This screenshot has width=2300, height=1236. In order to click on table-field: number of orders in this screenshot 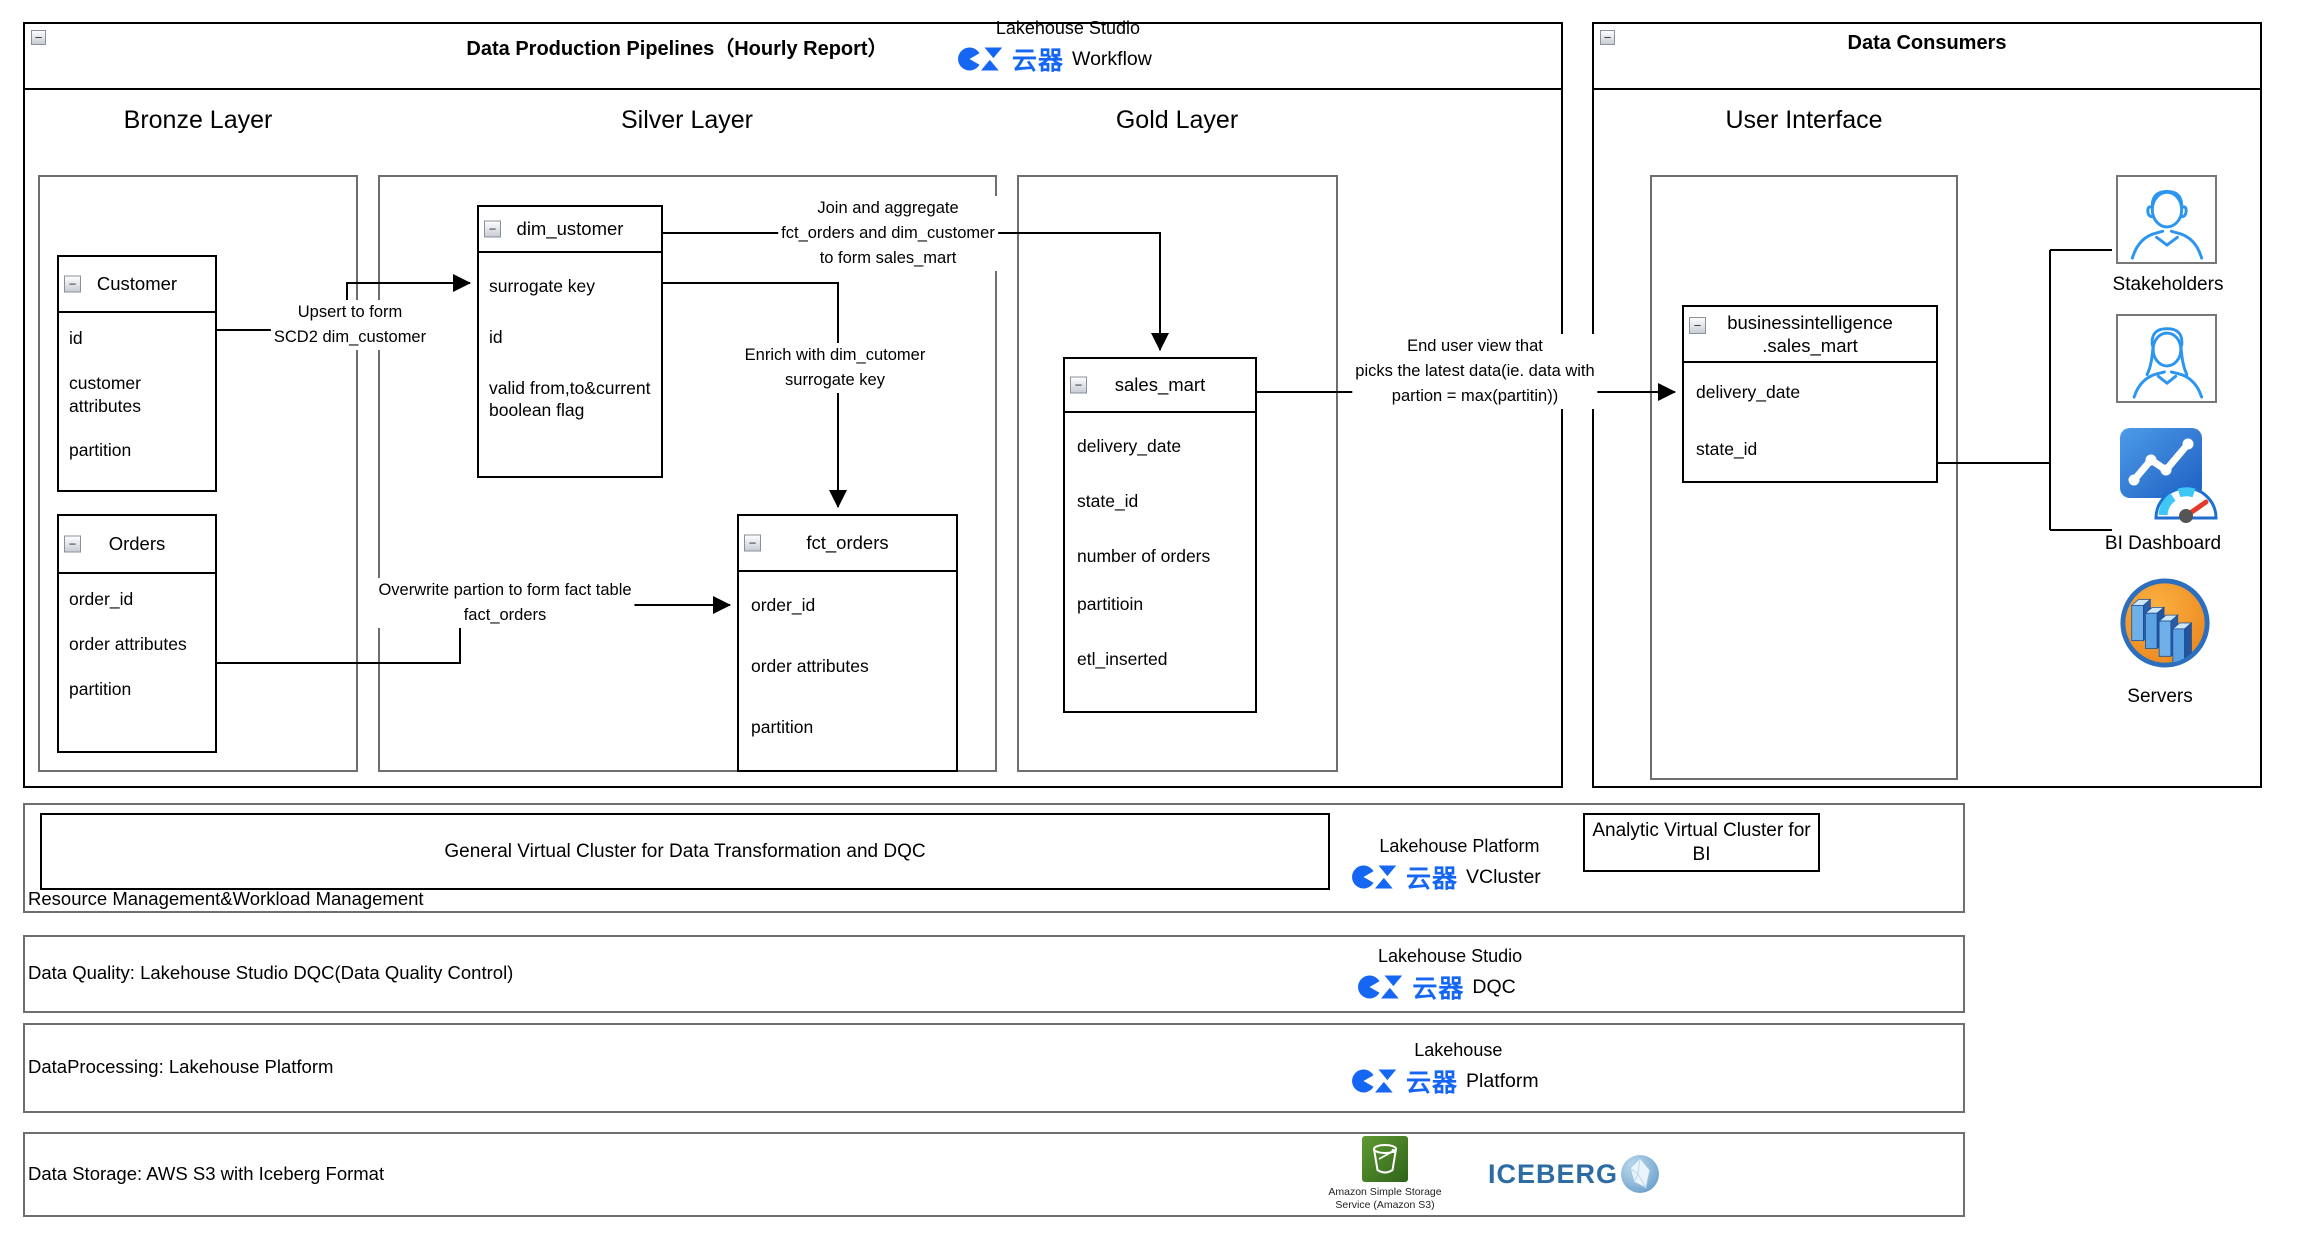, I will do `click(1144, 555)`.